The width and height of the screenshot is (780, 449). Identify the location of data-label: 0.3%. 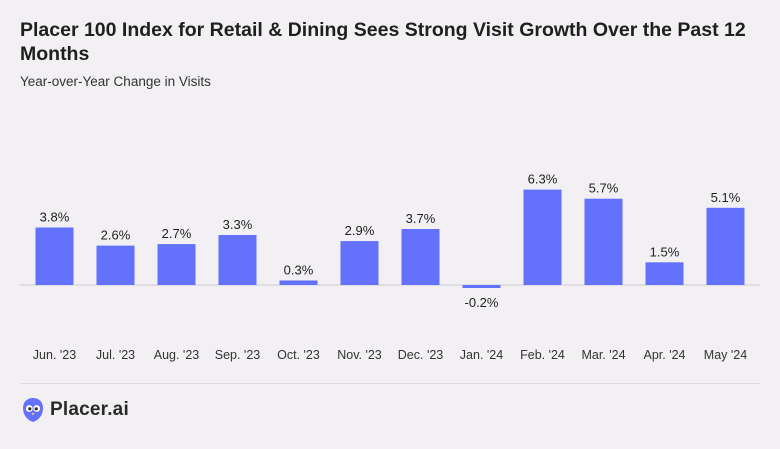
(299, 270).